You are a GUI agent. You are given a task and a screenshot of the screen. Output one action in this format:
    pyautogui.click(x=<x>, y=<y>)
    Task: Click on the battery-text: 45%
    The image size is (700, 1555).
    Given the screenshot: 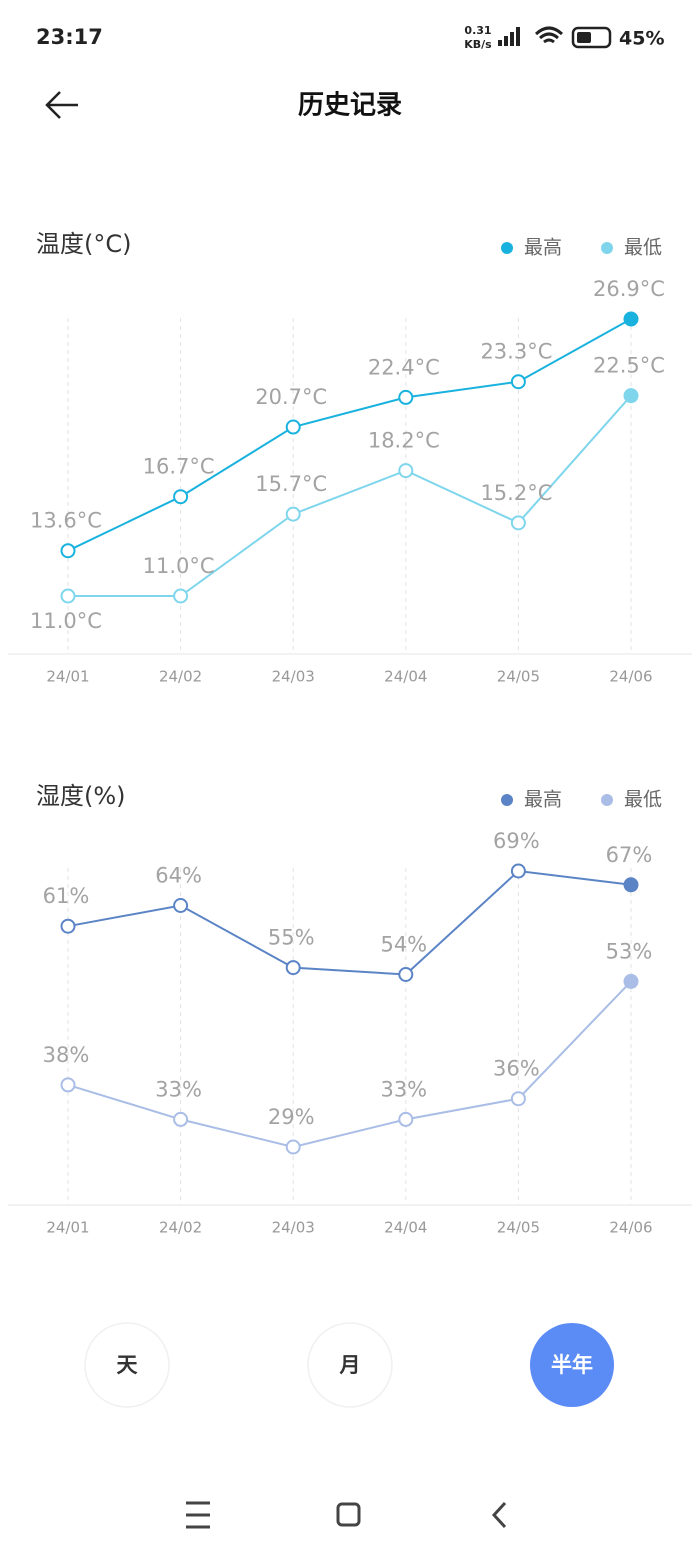 What is the action you would take?
    pyautogui.click(x=641, y=39)
    